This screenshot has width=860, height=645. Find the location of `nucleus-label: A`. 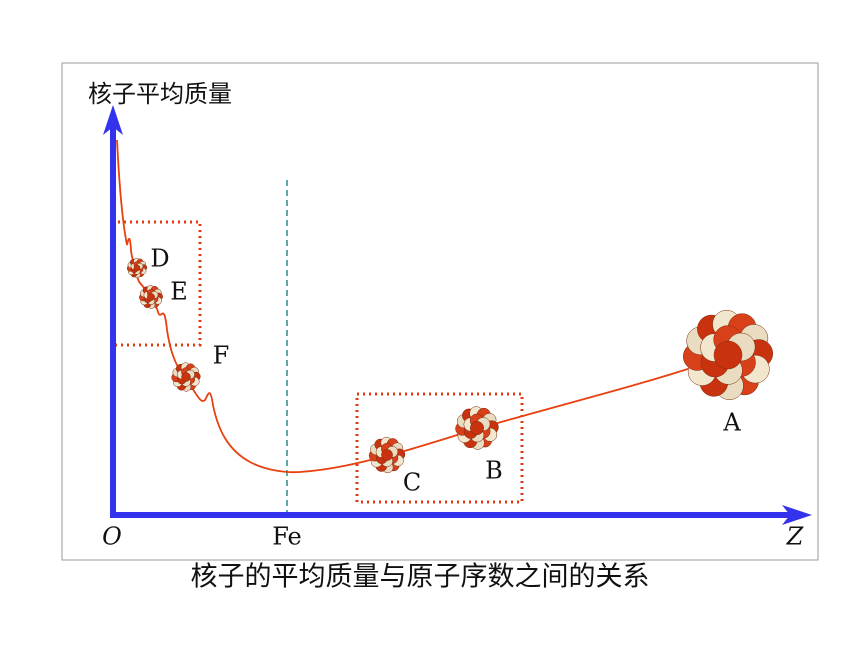

nucleus-label: A is located at coordinates (731, 423).